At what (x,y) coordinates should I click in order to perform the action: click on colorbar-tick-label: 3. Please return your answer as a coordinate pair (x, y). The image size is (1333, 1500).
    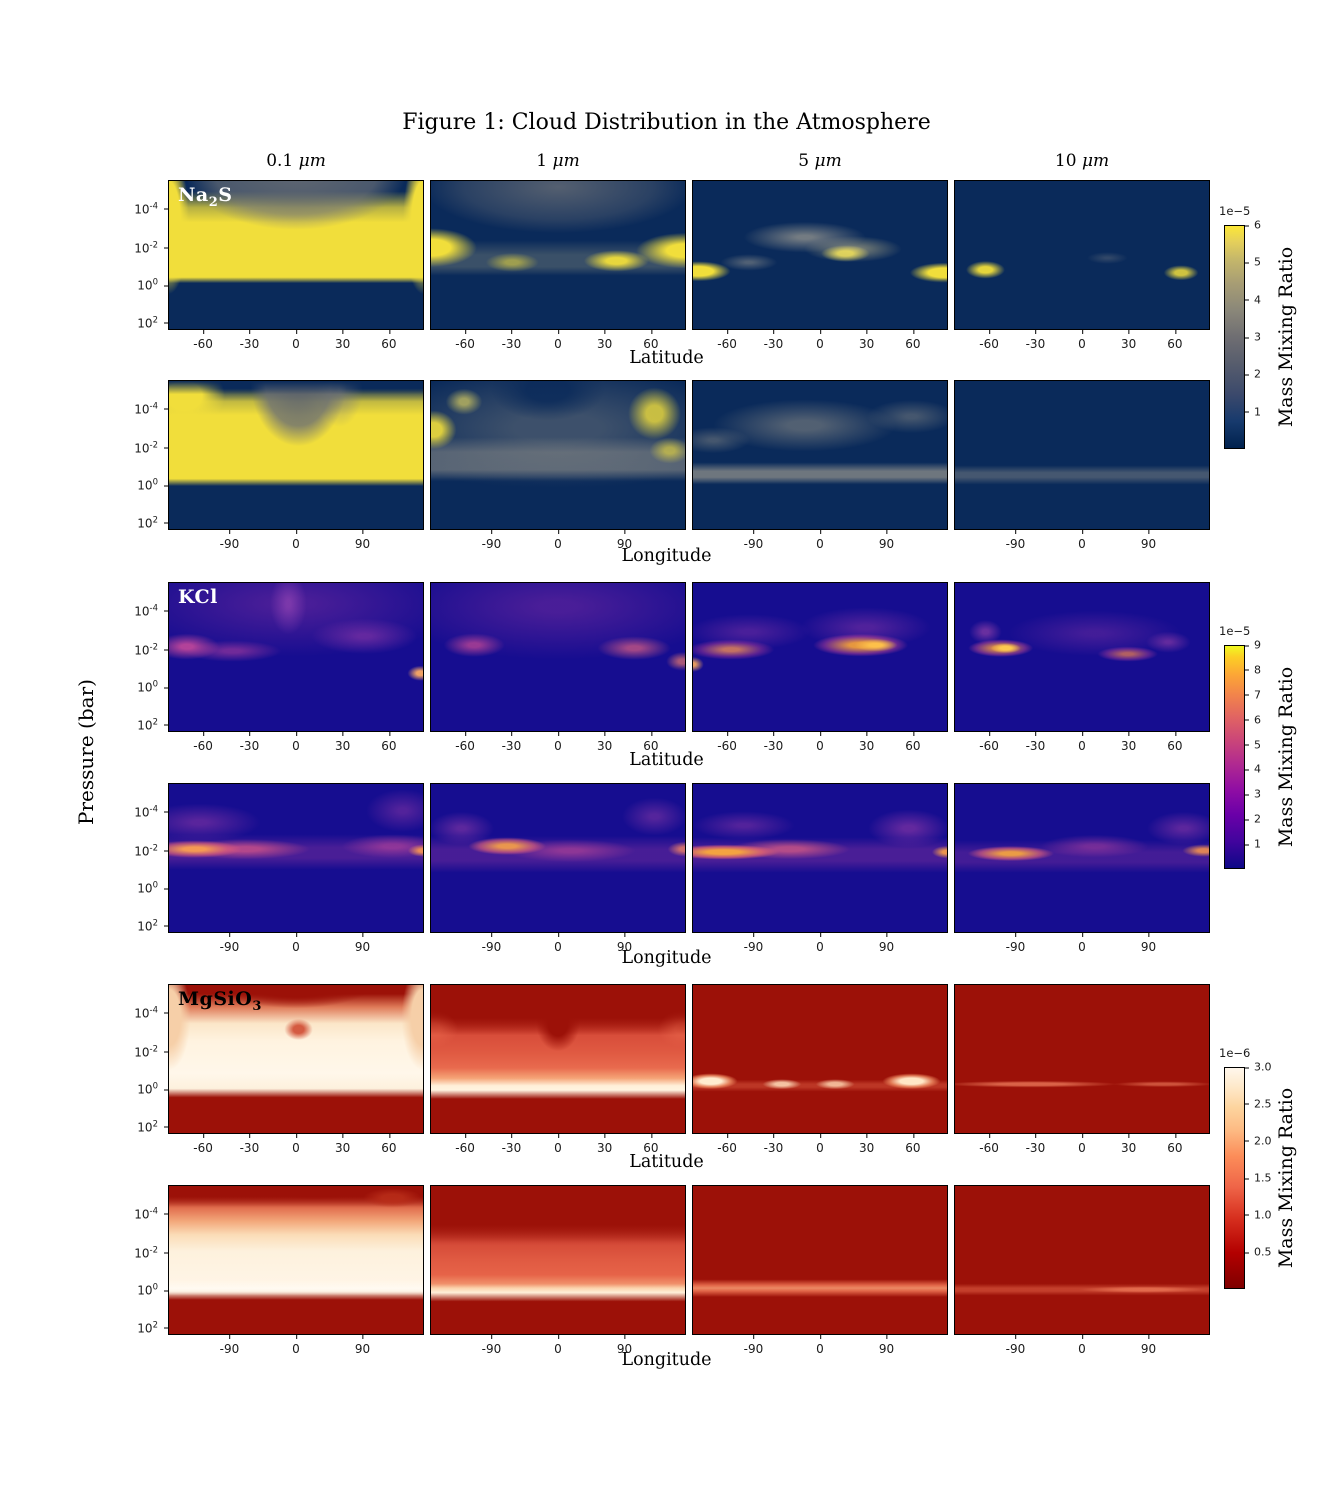
    Looking at the image, I should click on (1253, 337).